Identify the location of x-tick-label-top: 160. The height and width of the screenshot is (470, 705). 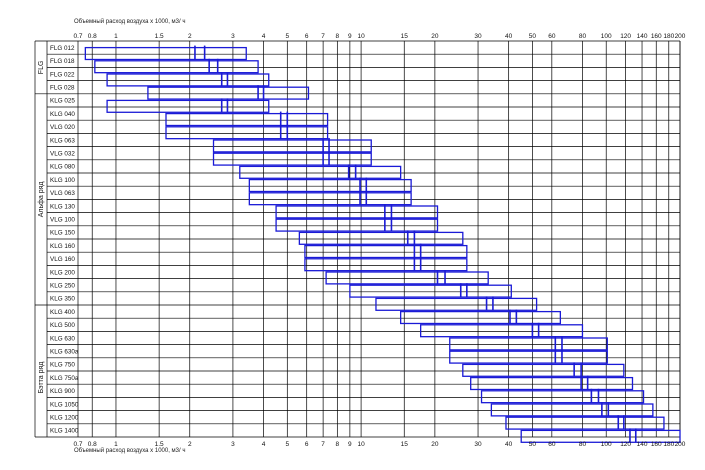
(656, 36).